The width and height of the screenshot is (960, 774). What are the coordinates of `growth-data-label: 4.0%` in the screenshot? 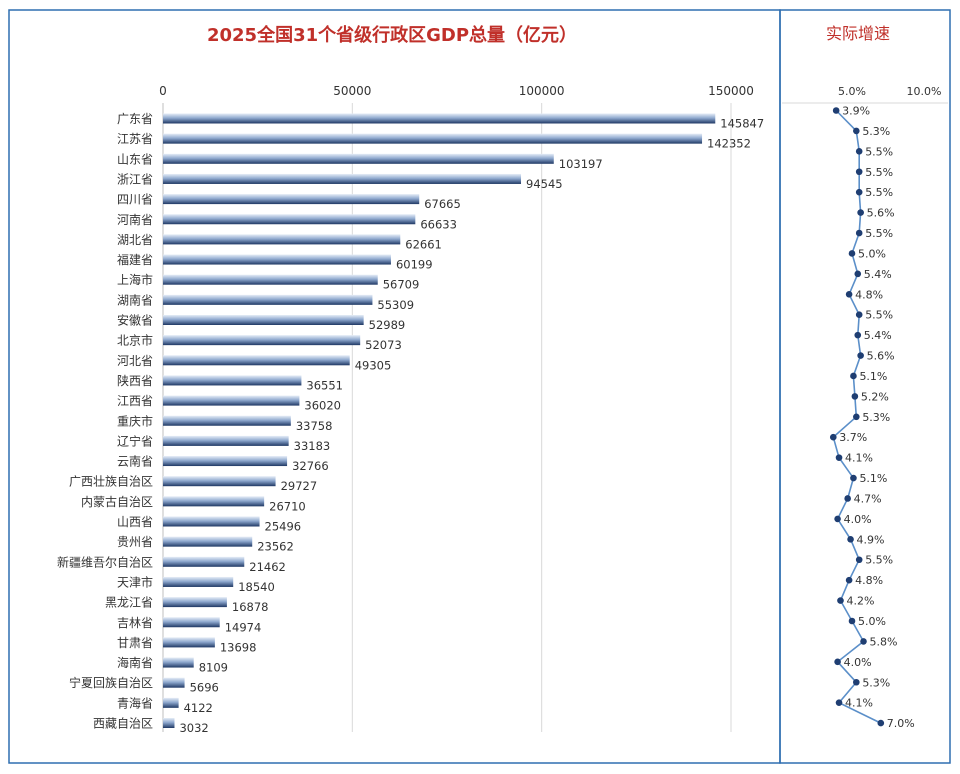 It's located at (858, 662).